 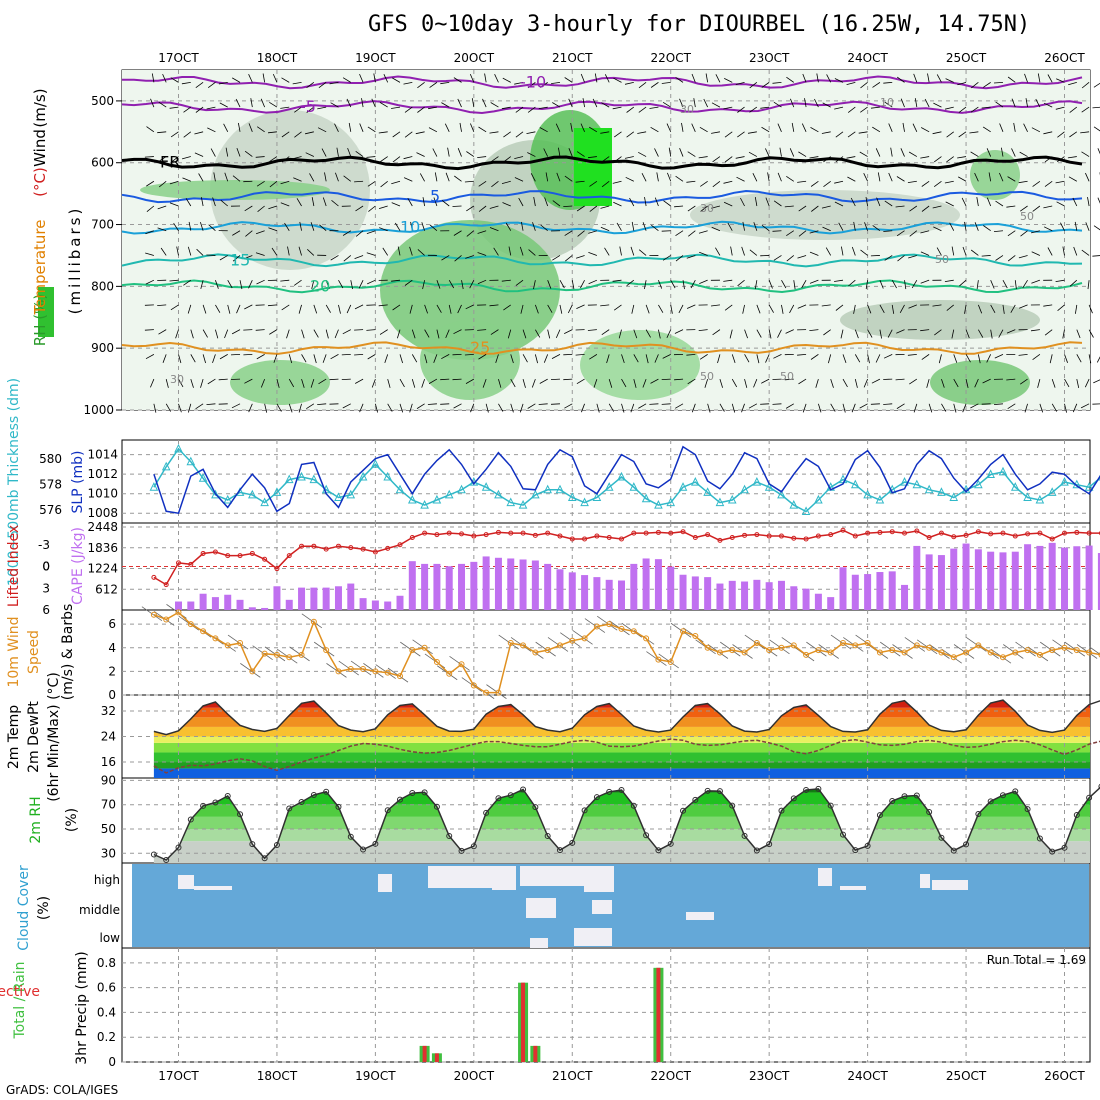 What do you see at coordinates (102, 455) in the screenshot?
I see `slp-tick: 1014` at bounding box center [102, 455].